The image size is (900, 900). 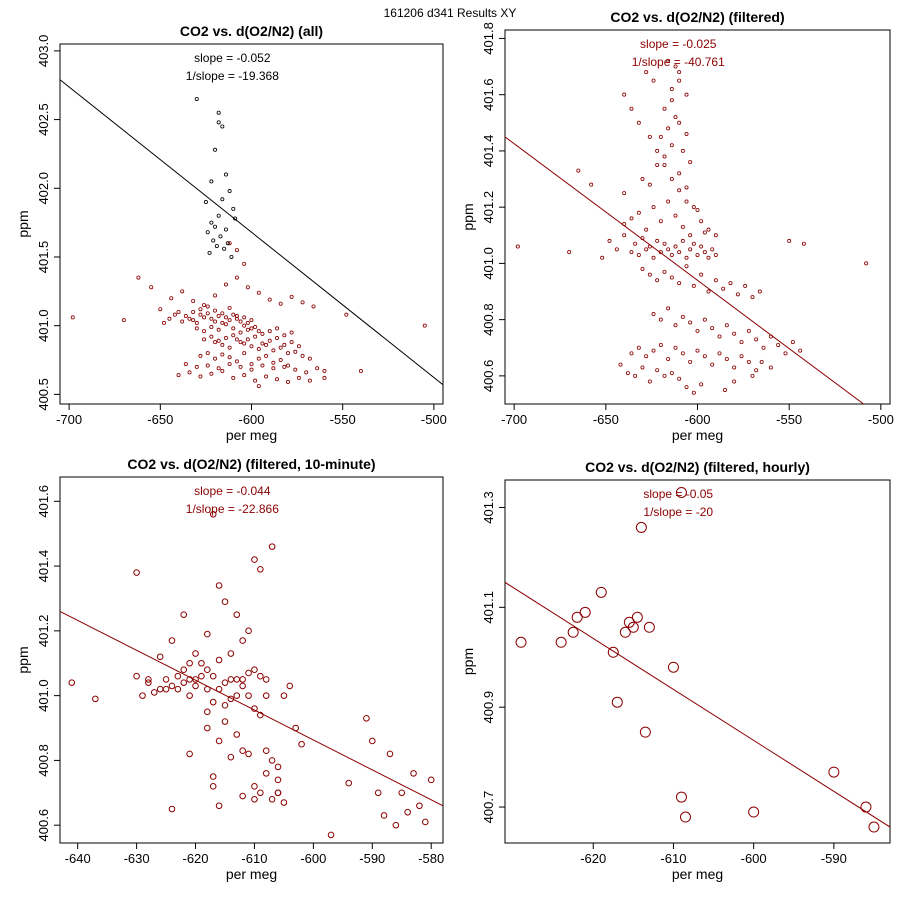 What do you see at coordinates (43, 257) in the screenshot?
I see `y-tick-label: 401.5` at bounding box center [43, 257].